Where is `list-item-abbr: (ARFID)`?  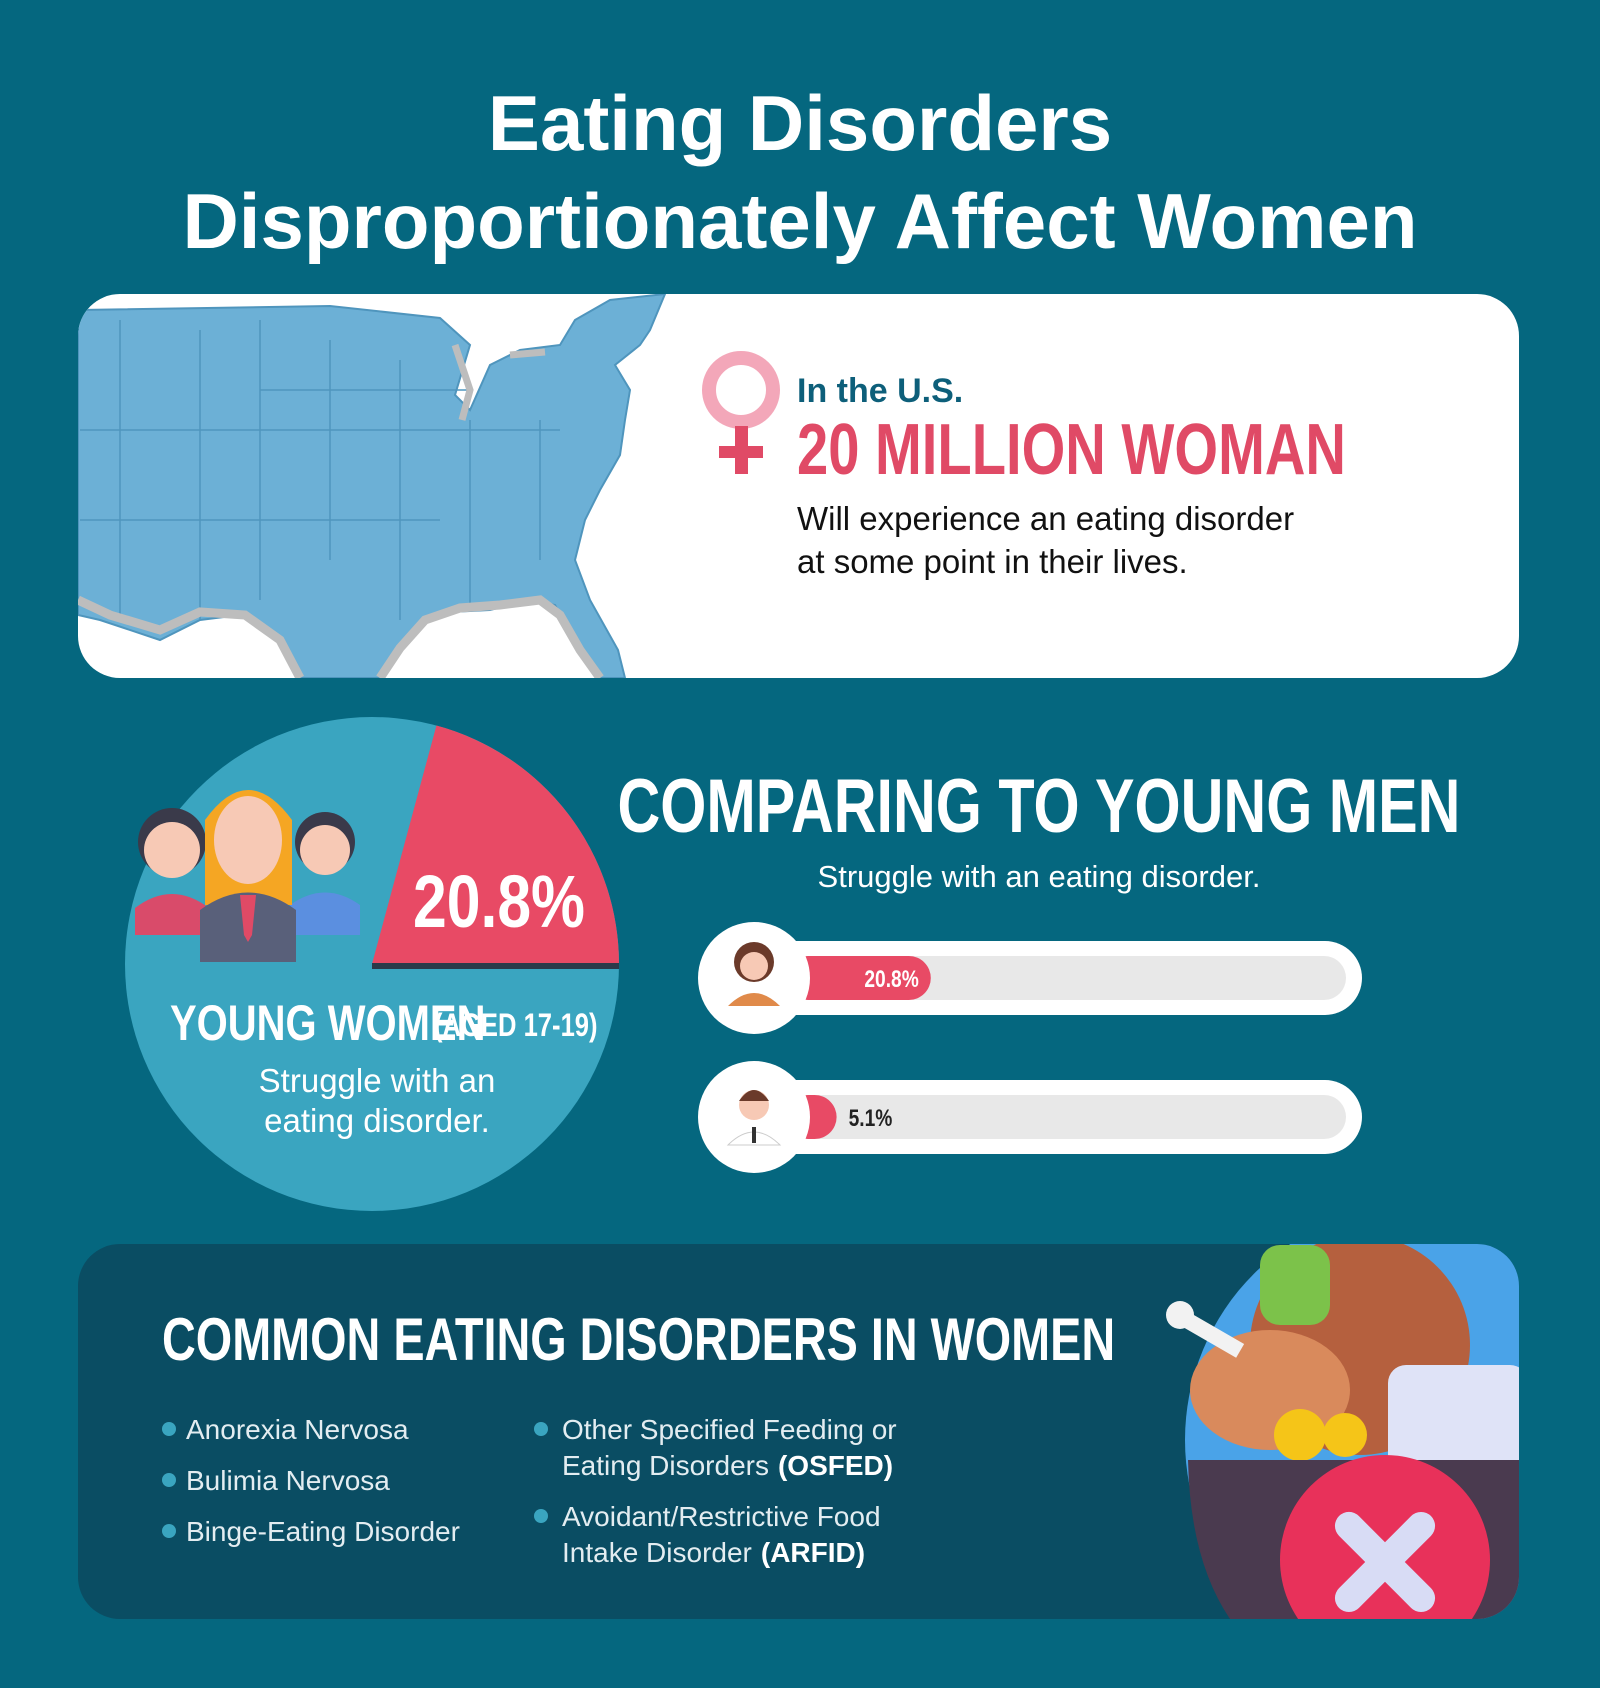
list-item-abbr: (ARFID) is located at coordinates (813, 1552).